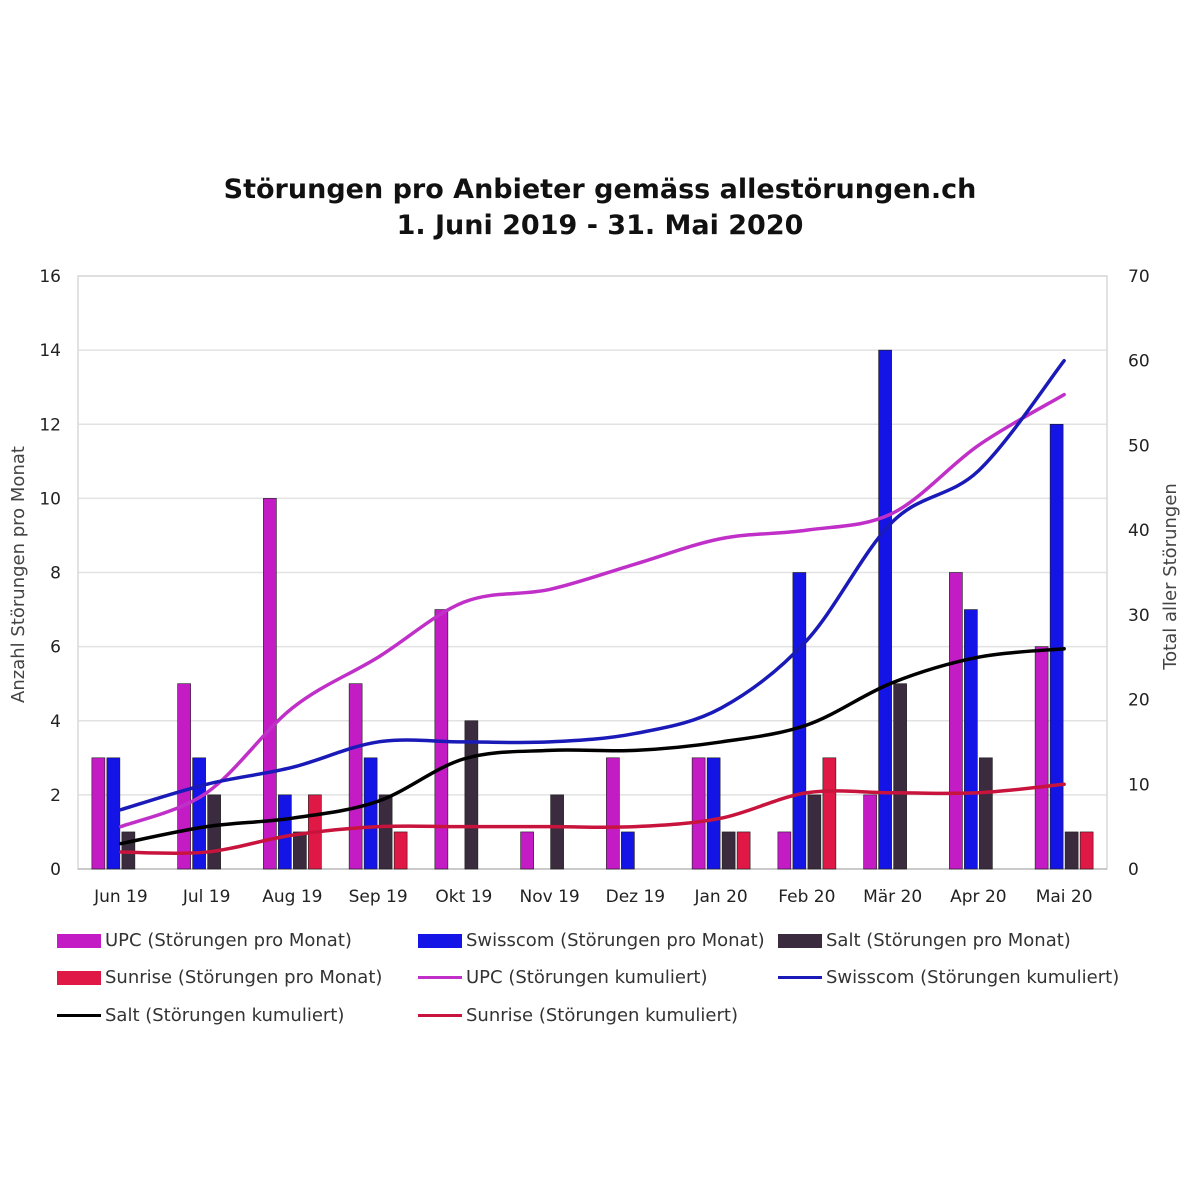  I want to click on x-tick-label: Aug 19, so click(292, 897).